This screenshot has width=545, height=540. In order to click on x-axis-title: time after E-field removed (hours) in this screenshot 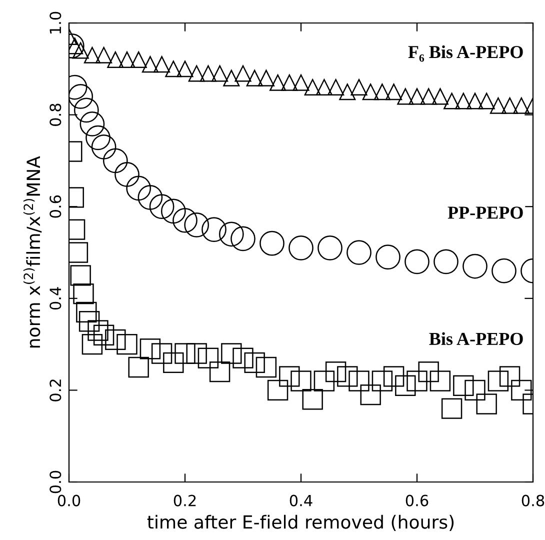, I will do `click(300, 522)`.